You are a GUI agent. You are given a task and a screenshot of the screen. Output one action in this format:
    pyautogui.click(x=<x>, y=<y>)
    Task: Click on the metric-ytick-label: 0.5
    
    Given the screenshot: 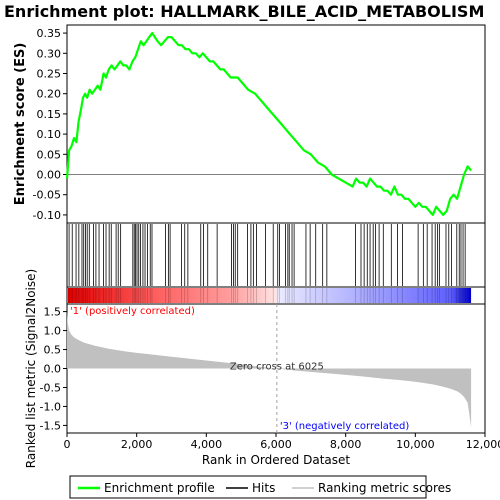 What is the action you would take?
    pyautogui.click(x=53, y=350)
    